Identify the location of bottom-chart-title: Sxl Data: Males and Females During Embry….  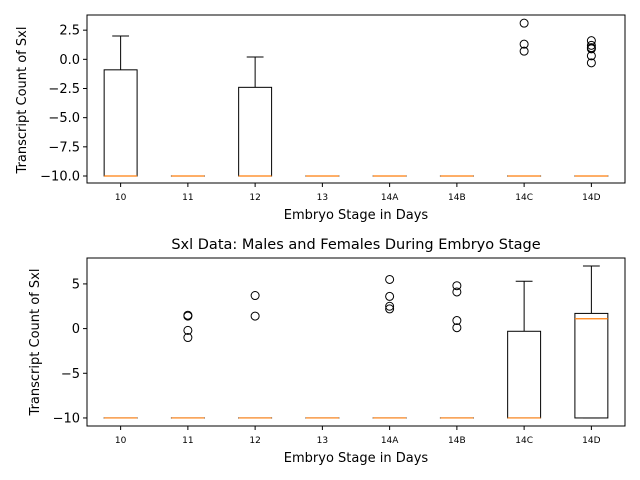
(355, 245).